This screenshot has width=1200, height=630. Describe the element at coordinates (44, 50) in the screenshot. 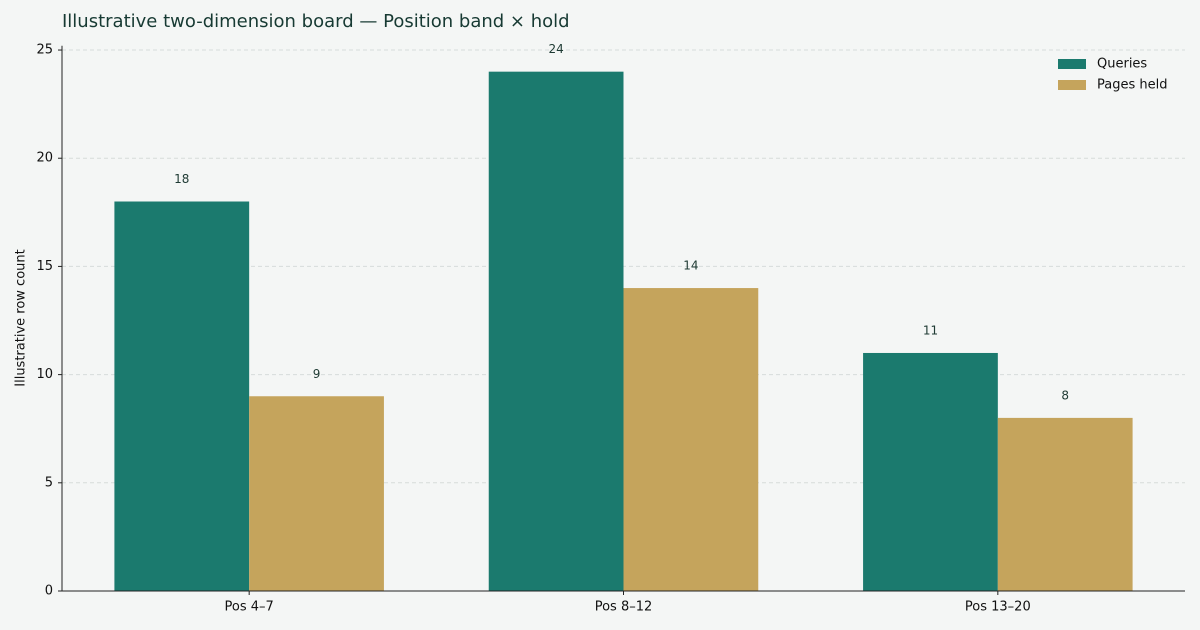

I see `y-tick-label: 25` at that location.